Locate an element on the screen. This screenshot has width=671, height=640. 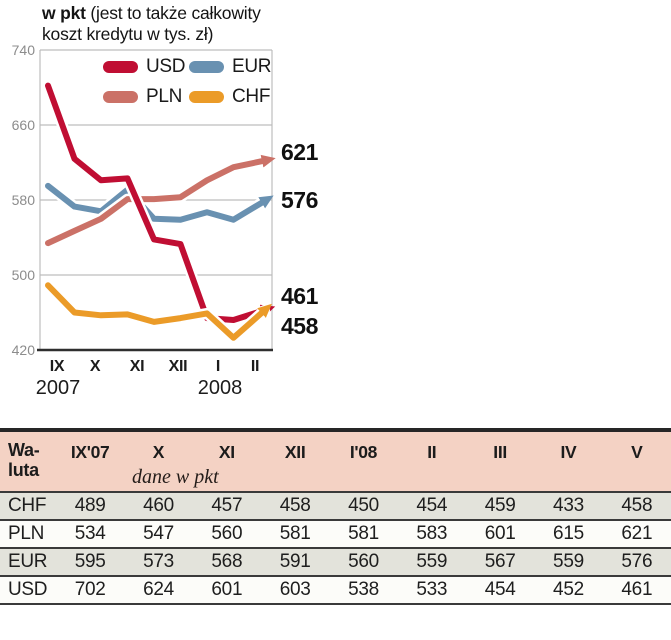
x-tick-label: XII is located at coordinates (178, 366).